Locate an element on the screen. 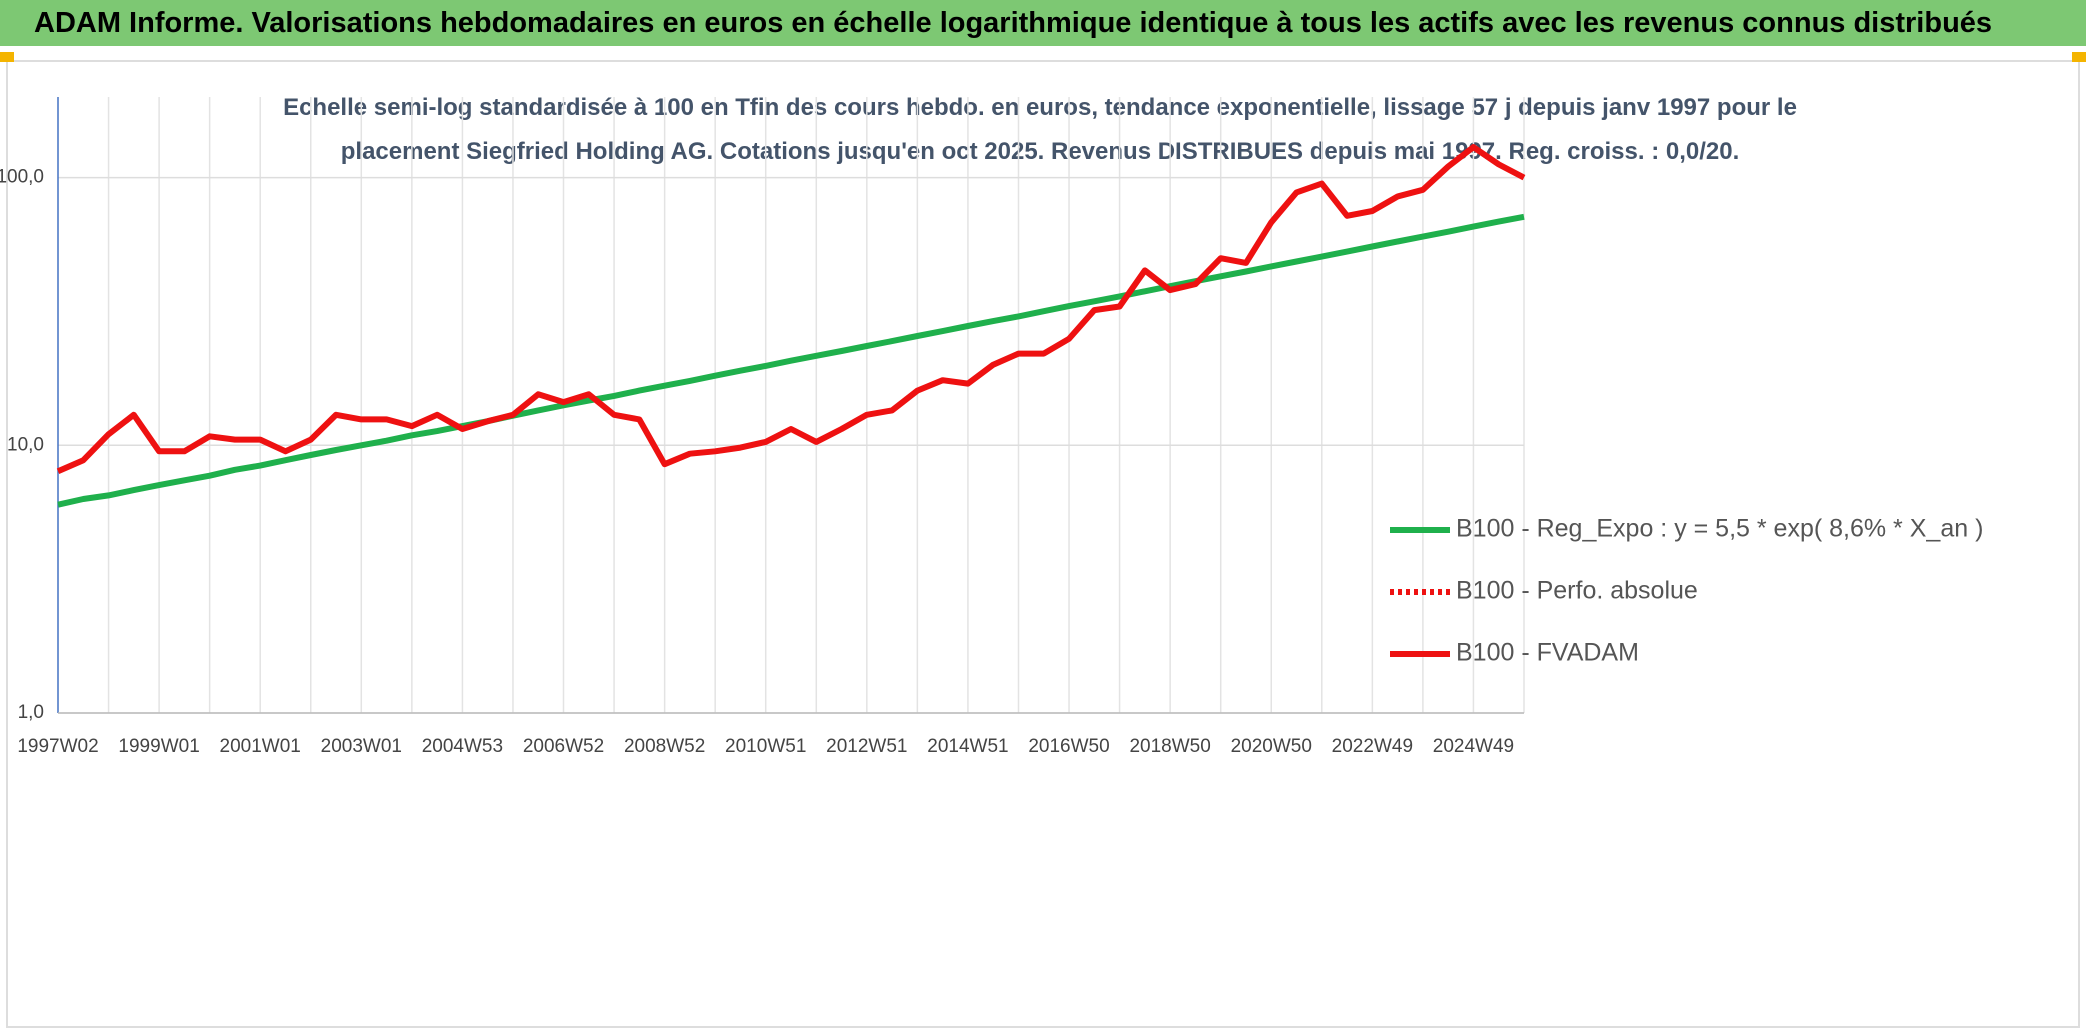 This screenshot has height=1033, width=2086. x-tick-label: 2020W50 is located at coordinates (1271, 746).